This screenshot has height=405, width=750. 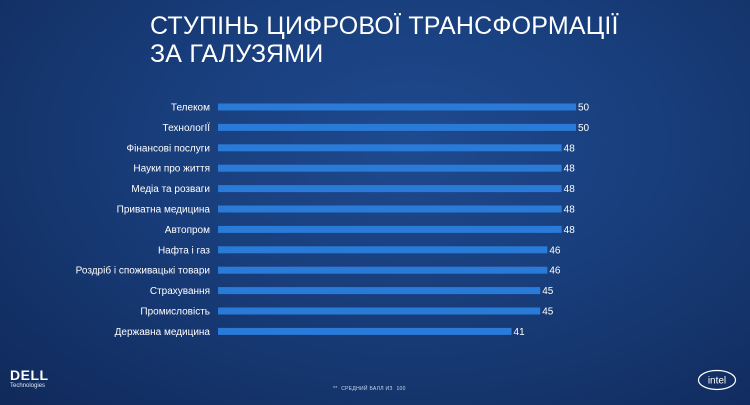 I want to click on dell-logo-word: DELL, so click(x=29, y=375).